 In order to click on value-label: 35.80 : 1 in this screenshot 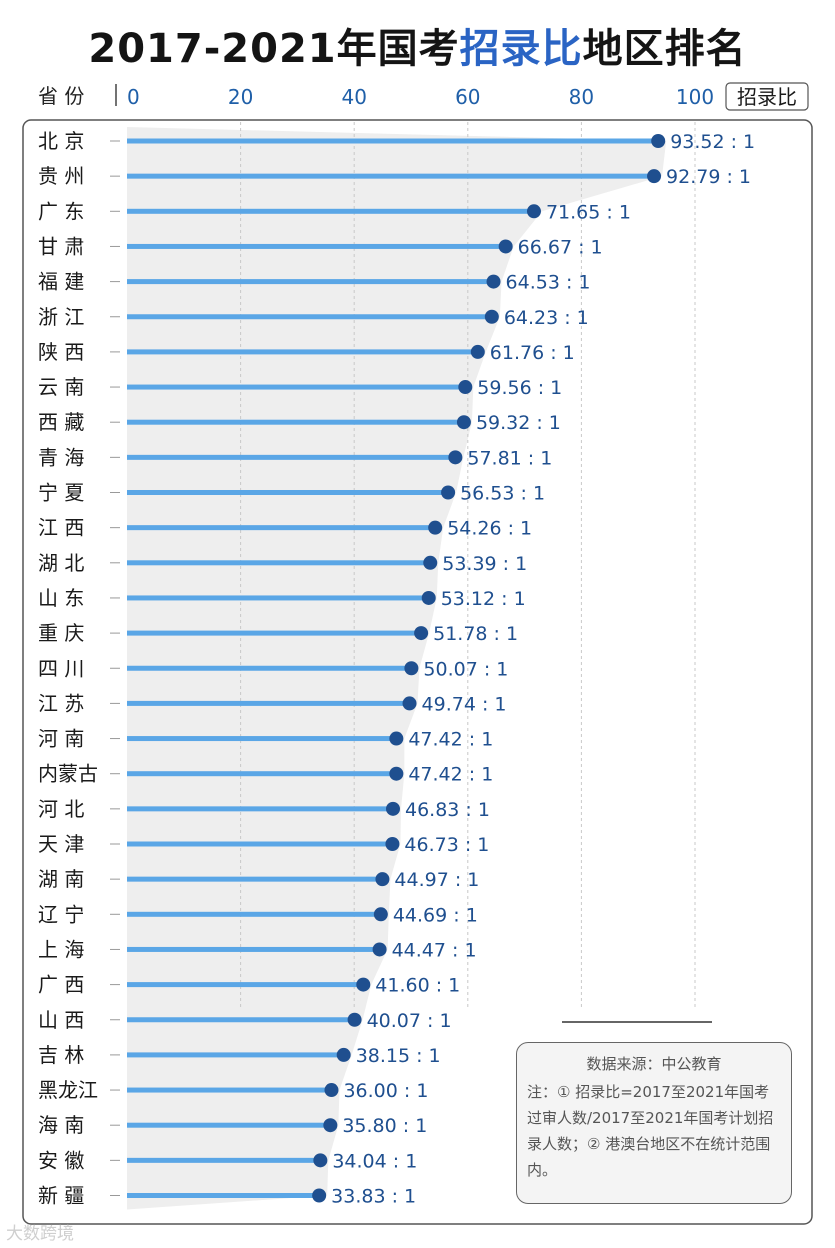, I will do `click(384, 1126)`.